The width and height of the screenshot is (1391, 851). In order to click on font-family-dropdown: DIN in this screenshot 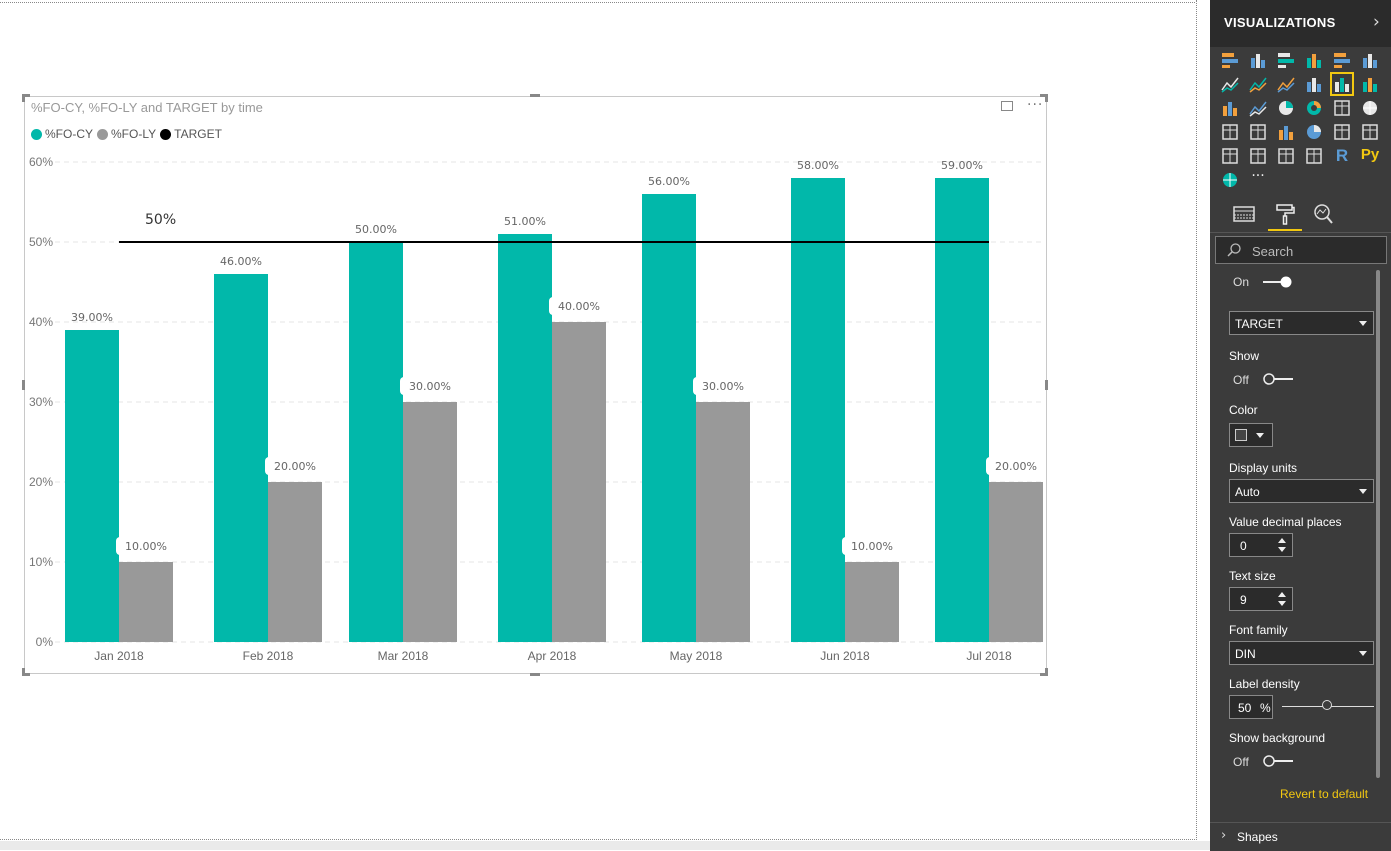, I will do `click(1301, 653)`.